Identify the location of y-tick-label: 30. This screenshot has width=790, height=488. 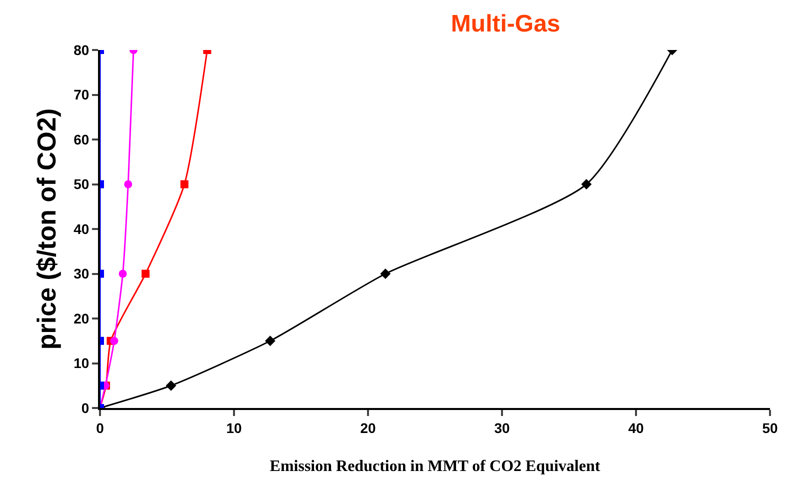
(82, 274).